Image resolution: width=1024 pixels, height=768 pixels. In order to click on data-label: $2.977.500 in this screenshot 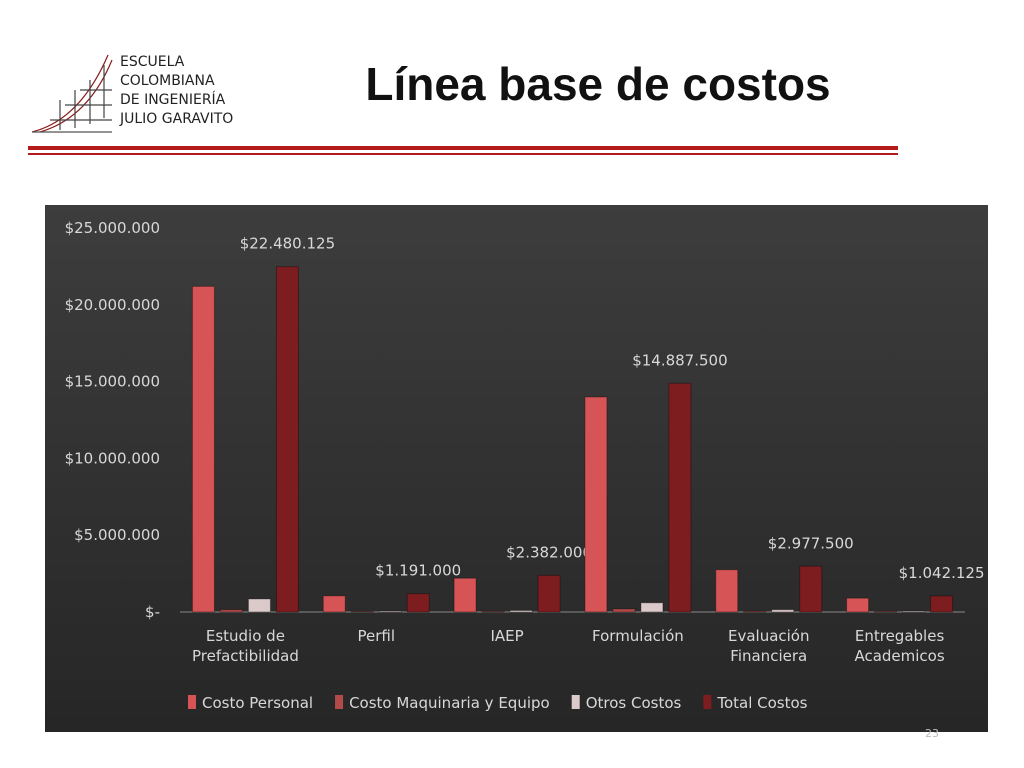, I will do `click(811, 543)`.